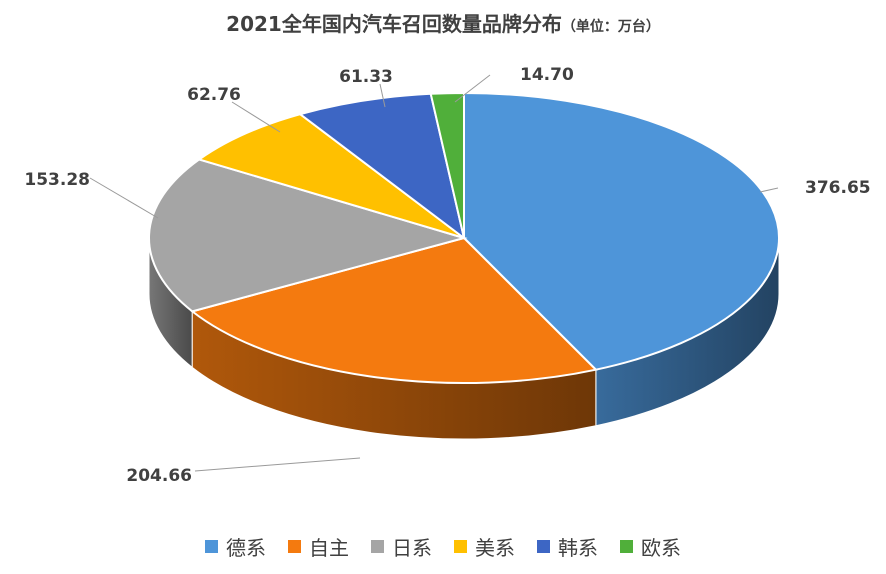 This screenshot has height=574, width=886. What do you see at coordinates (443, 546) in the screenshot?
I see `legend: 德系 自主 日系 美系 韩系 欧系` at bounding box center [443, 546].